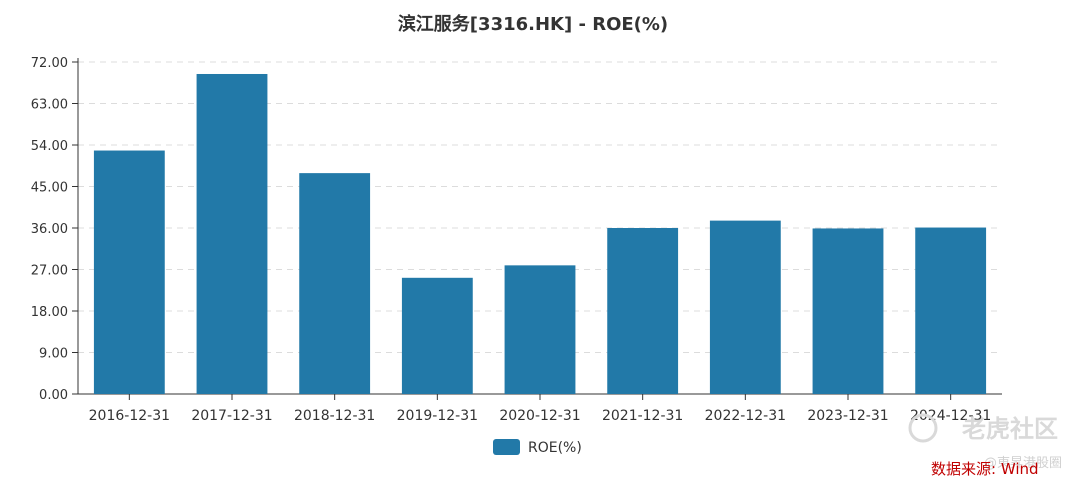 The width and height of the screenshot is (1080, 489). I want to click on y-tick-label: 0.00, so click(53, 395).